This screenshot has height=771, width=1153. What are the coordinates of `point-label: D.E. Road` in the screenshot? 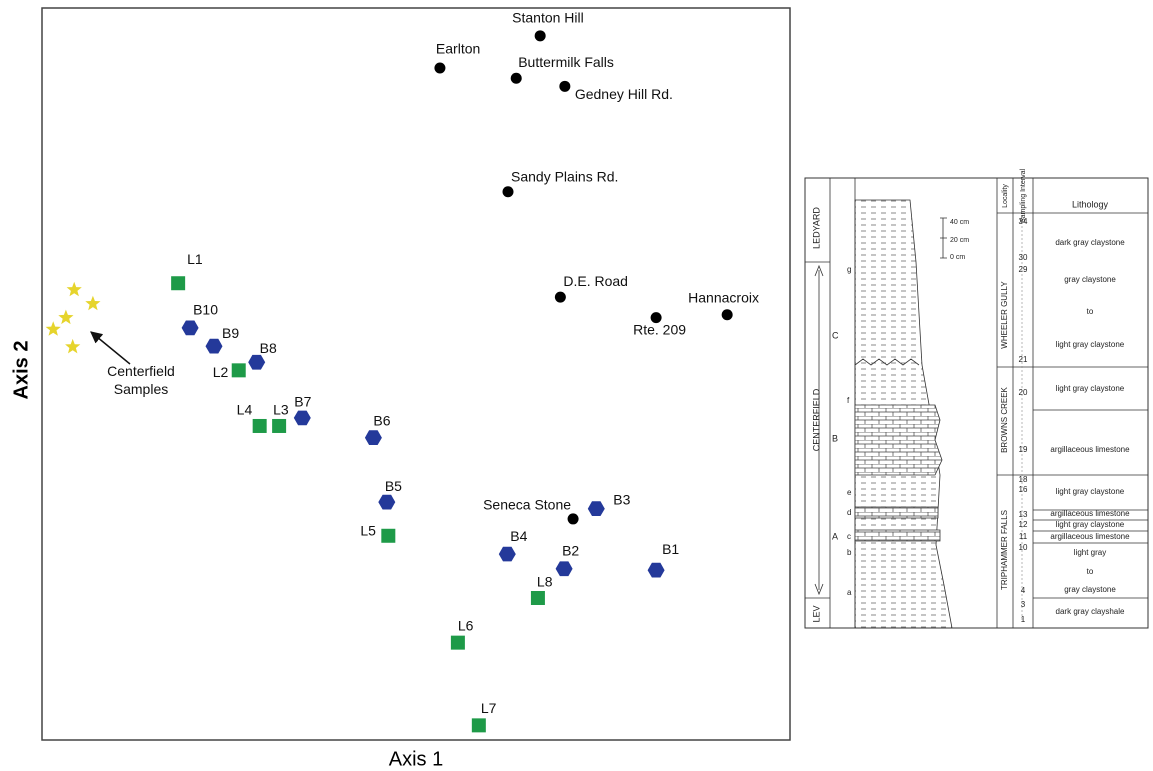 It's located at (595, 281).